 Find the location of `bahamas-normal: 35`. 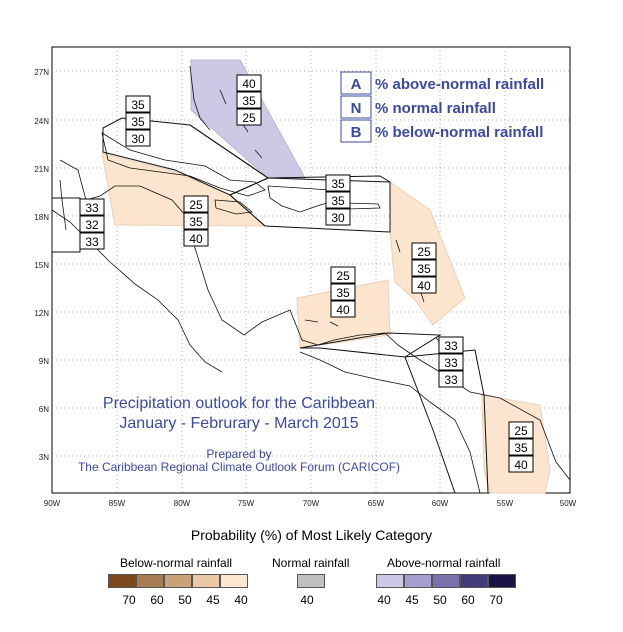

bahamas-normal: 35 is located at coordinates (249, 101).